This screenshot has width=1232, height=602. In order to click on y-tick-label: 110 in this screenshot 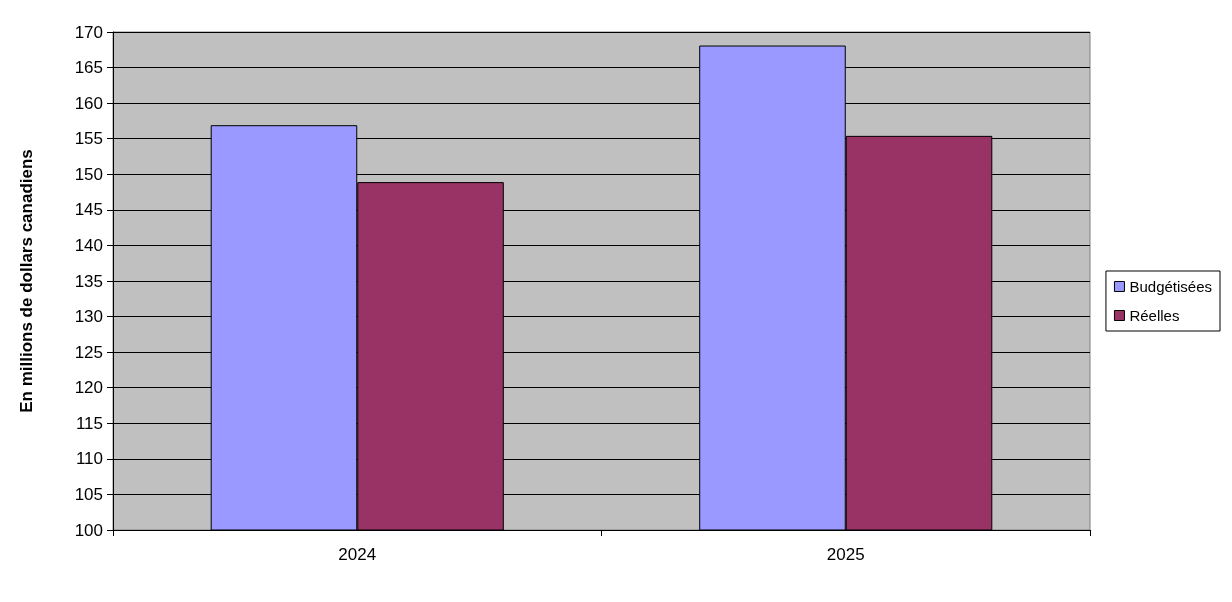, I will do `click(89, 459)`.